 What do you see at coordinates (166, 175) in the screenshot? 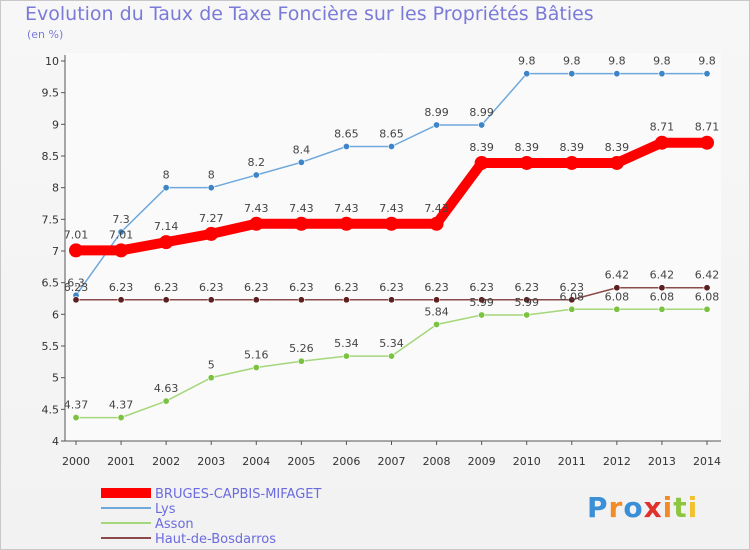
I see `data-label: 8` at bounding box center [166, 175].